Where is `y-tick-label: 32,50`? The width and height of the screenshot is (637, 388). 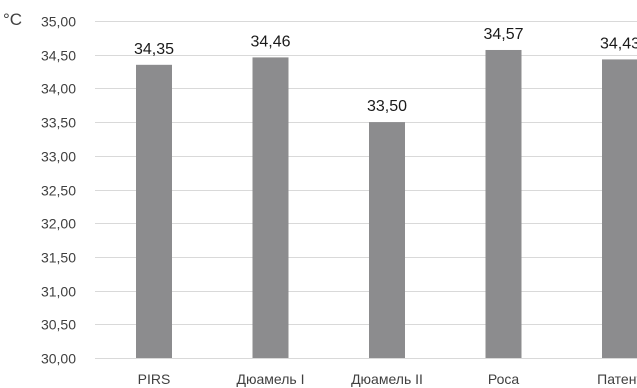
y-tick-label: 32,50 is located at coordinates (58, 191).